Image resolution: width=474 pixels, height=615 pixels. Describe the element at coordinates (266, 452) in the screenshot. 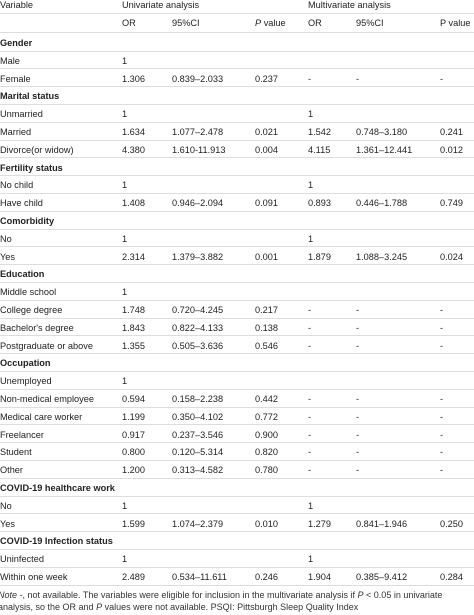

I see `cell: 0.820` at that location.